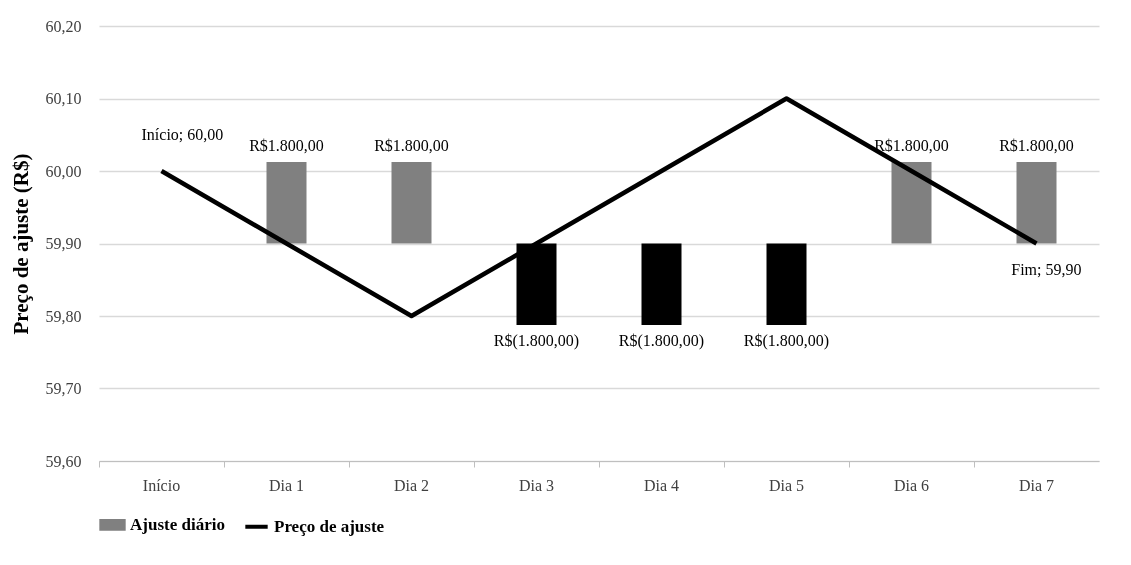 The height and width of the screenshot is (565, 1131). Describe the element at coordinates (329, 526) in the screenshot. I see `legend-label: Preço de ajuste` at that location.